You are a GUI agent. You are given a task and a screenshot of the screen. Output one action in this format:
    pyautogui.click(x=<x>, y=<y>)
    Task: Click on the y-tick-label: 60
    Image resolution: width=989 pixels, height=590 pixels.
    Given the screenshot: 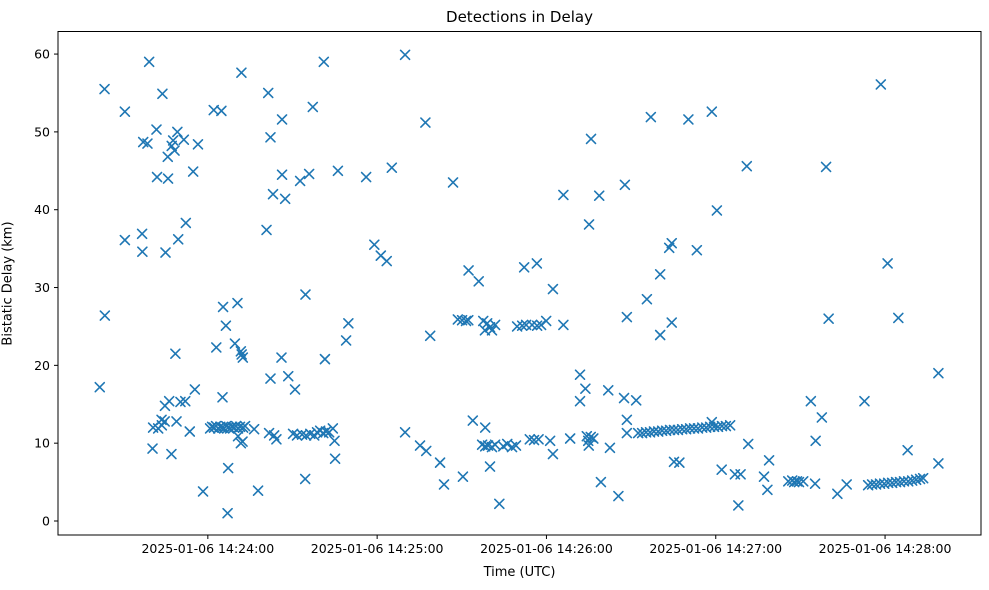 What is the action you would take?
    pyautogui.click(x=42, y=54)
    